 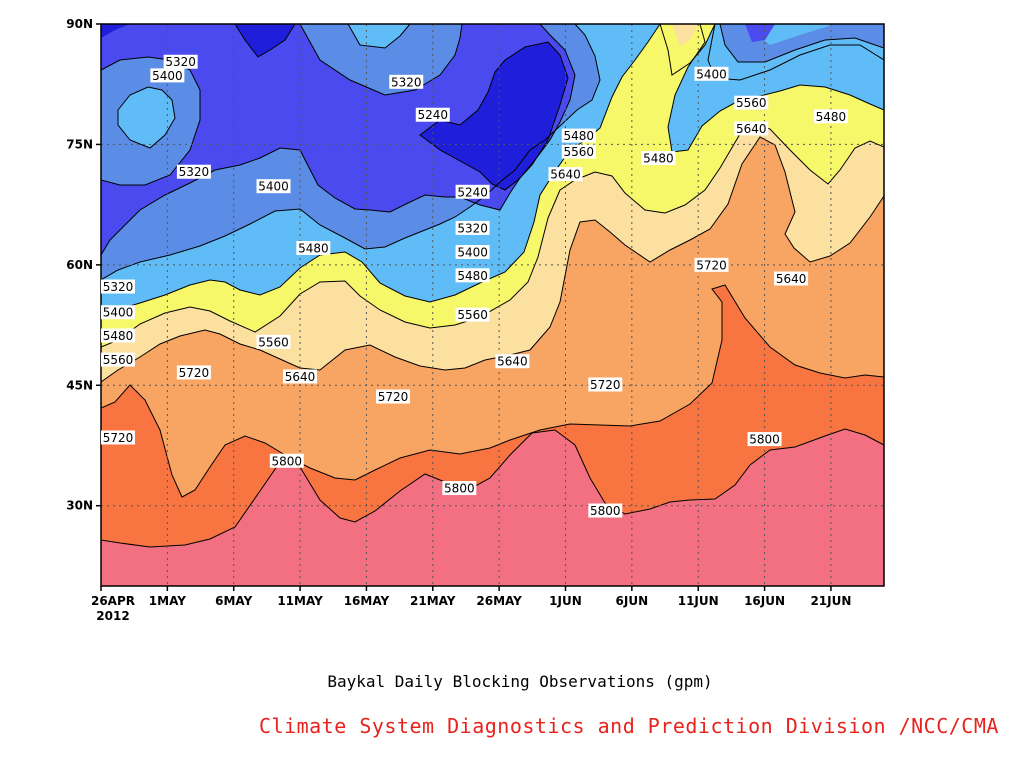 What do you see at coordinates (379, 36) in the screenshot?
I see `contour-line-5400-top` at bounding box center [379, 36].